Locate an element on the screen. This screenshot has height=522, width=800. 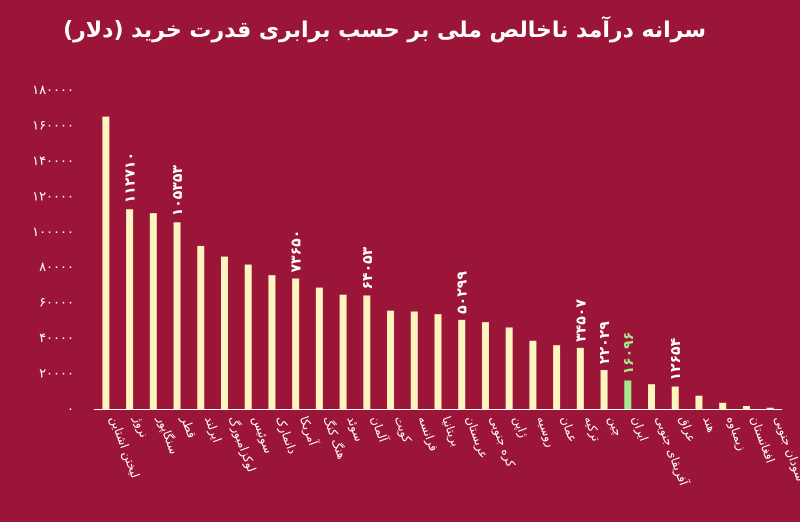
y-tick-label: ۸۰۰۰۰ is located at coordinates (56, 267).